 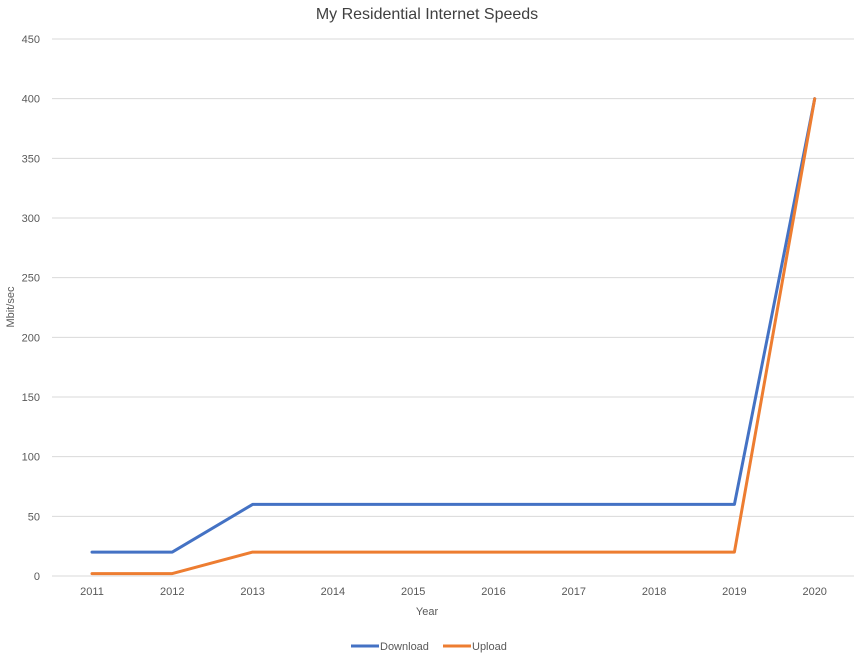 I want to click on legend: Download Upload, so click(x=429, y=647).